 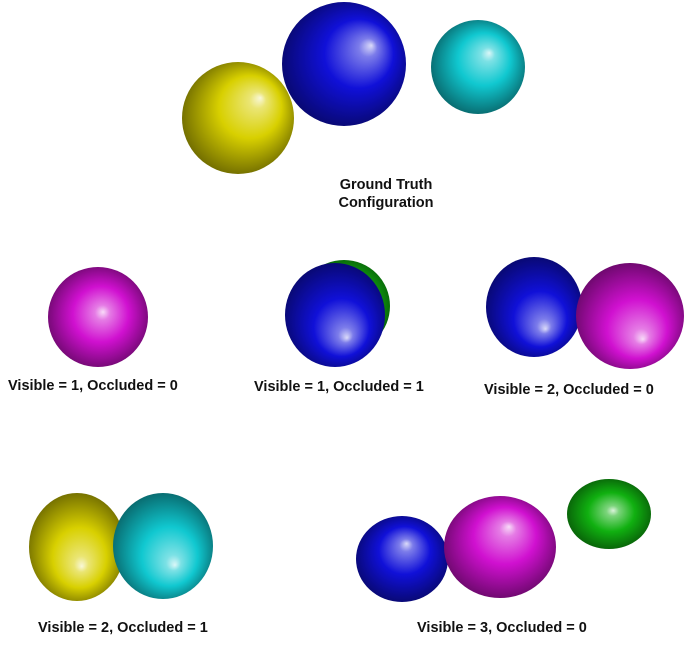 What do you see at coordinates (609, 514) in the screenshot?
I see `ex5-green-sphere` at bounding box center [609, 514].